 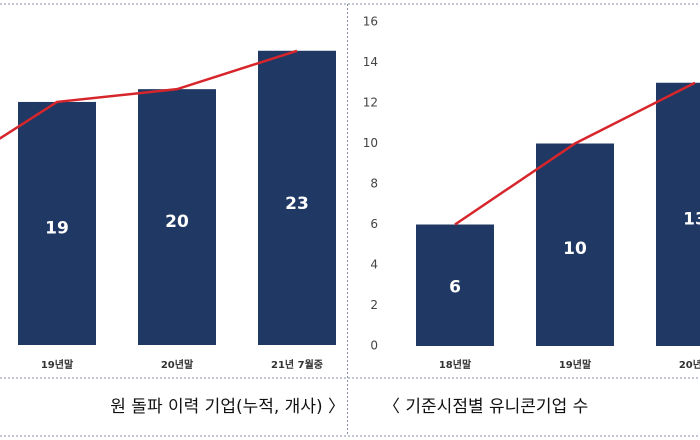 What do you see at coordinates (691, 220) in the screenshot?
I see `data-label: 13` at bounding box center [691, 220].